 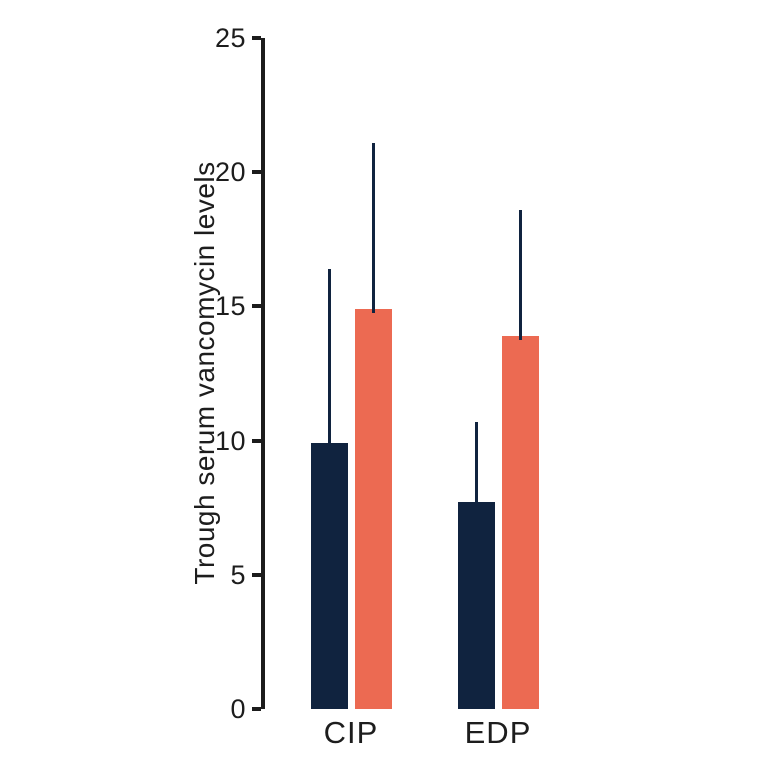 What do you see at coordinates (373, 509) in the screenshot?
I see `bar-cip-coral-series` at bounding box center [373, 509].